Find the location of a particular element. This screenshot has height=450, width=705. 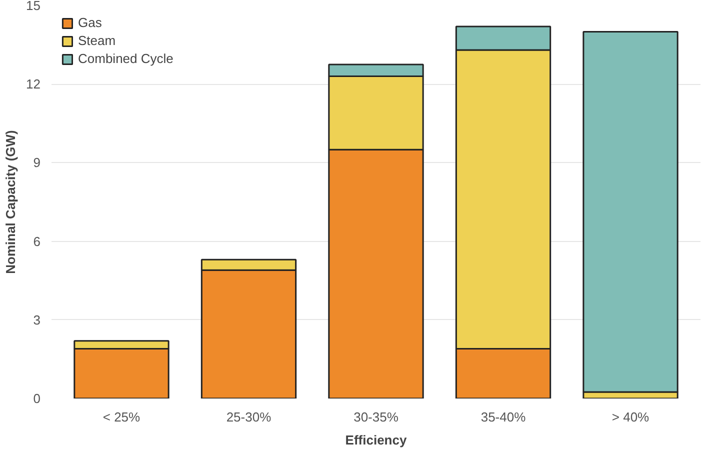

x-tick-label: > 40% is located at coordinates (631, 417).